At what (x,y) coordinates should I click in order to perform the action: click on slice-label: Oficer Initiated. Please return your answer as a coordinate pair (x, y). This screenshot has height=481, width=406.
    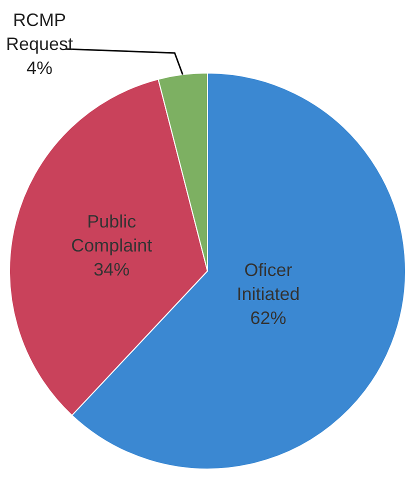
    Looking at the image, I should click on (268, 282).